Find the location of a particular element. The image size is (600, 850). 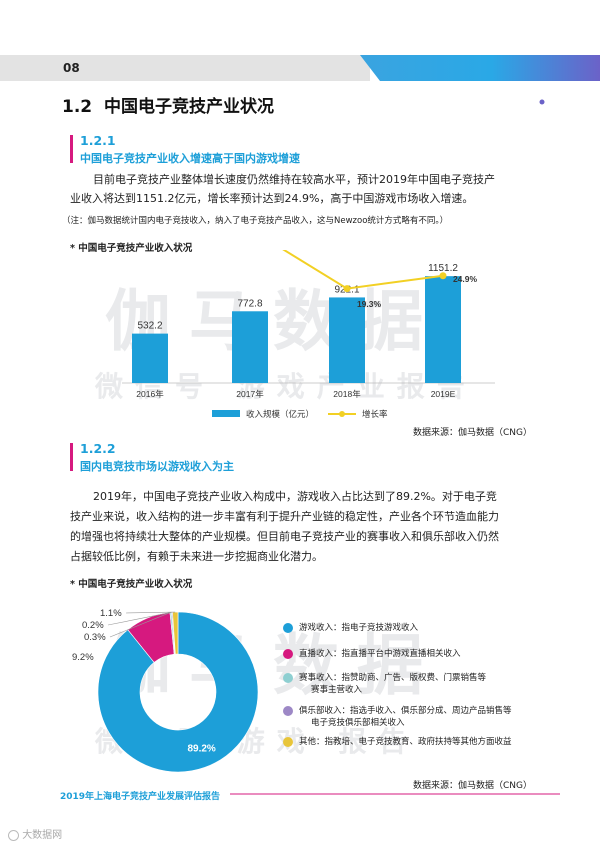

legend-item-4: 其他：指教培、电子竞技教育、政府扶持等其他方面收益 is located at coordinates (433, 742).